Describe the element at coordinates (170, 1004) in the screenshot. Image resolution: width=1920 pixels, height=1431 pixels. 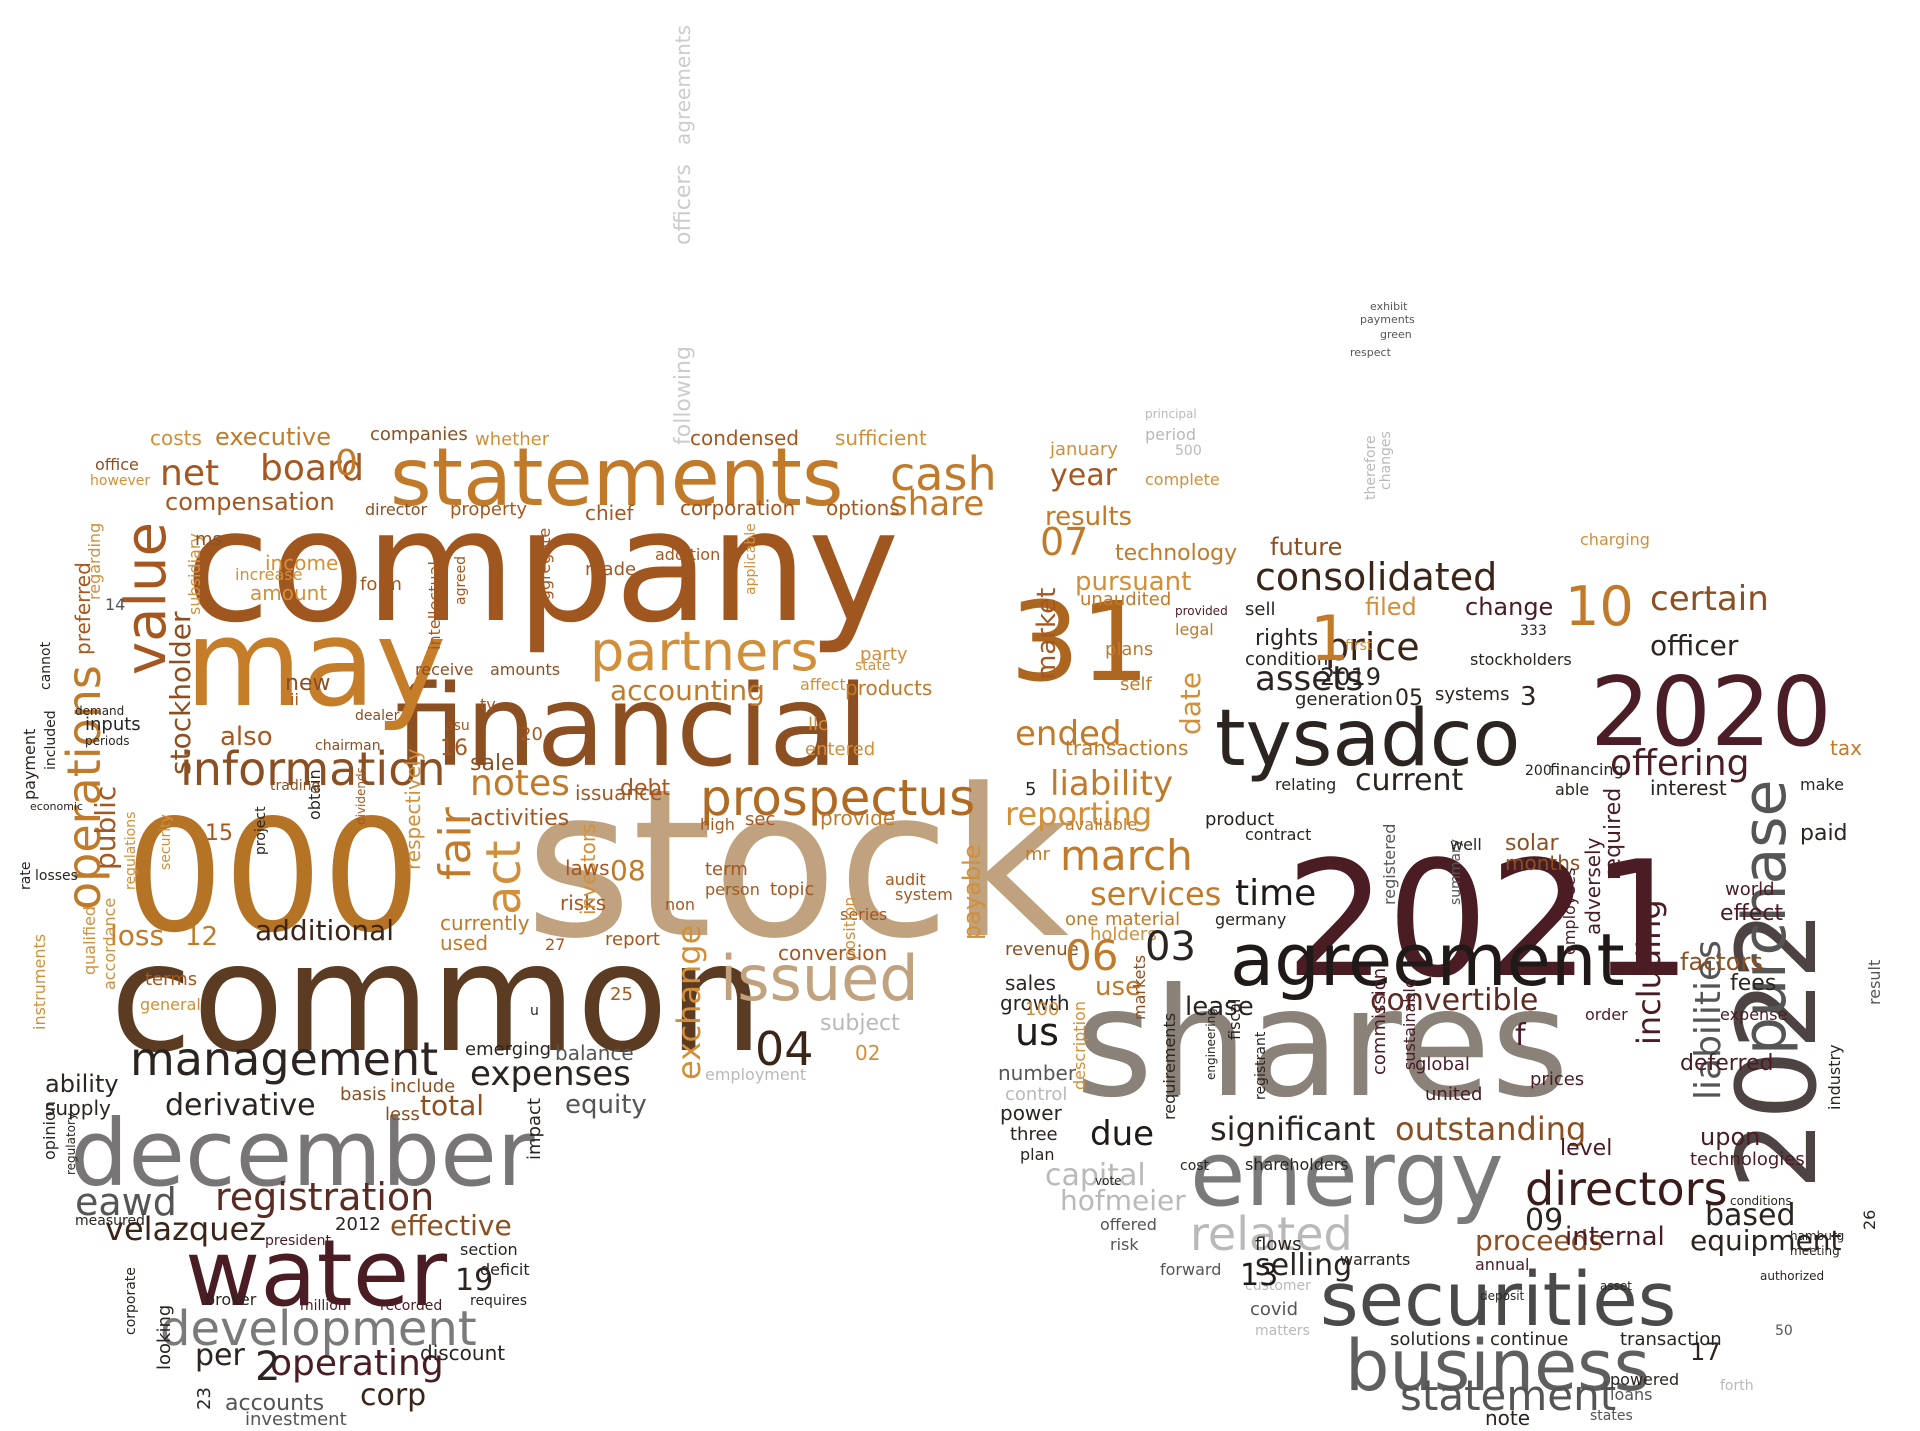
I see `word-295: general` at that location.